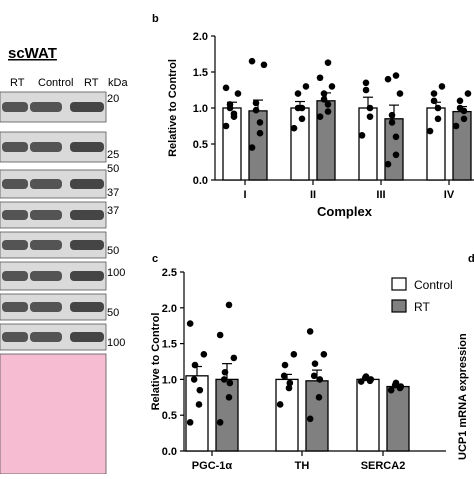  Describe the element at coordinates (212, 466) in the screenshot. I see `x-tick-label: PGC-1α` at that location.